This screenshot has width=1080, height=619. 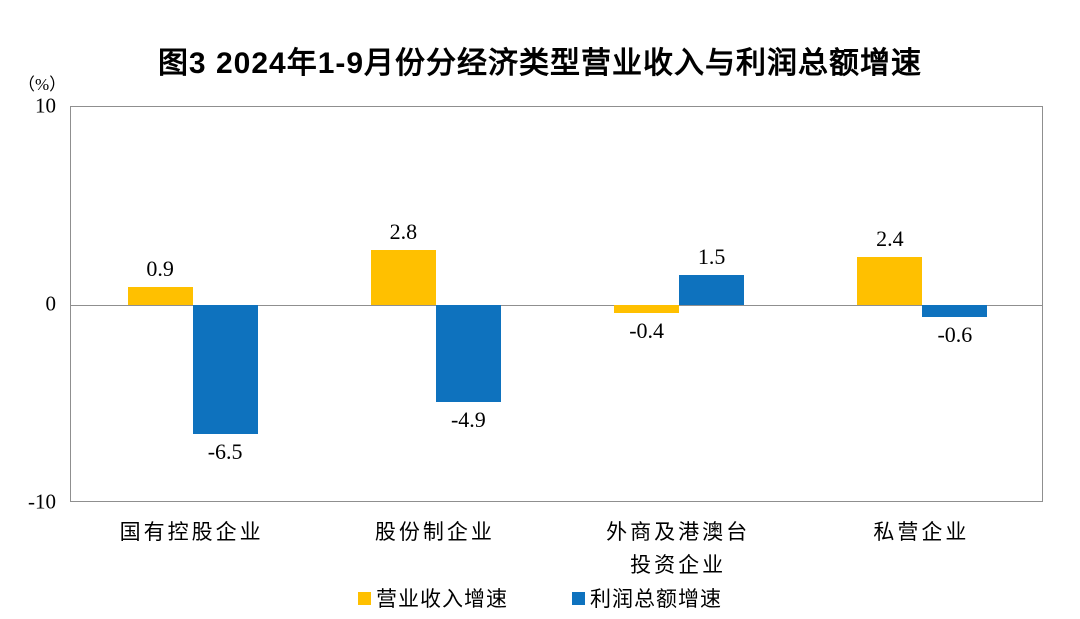 I want to click on bar-value-label: -0.4, so click(x=647, y=330).